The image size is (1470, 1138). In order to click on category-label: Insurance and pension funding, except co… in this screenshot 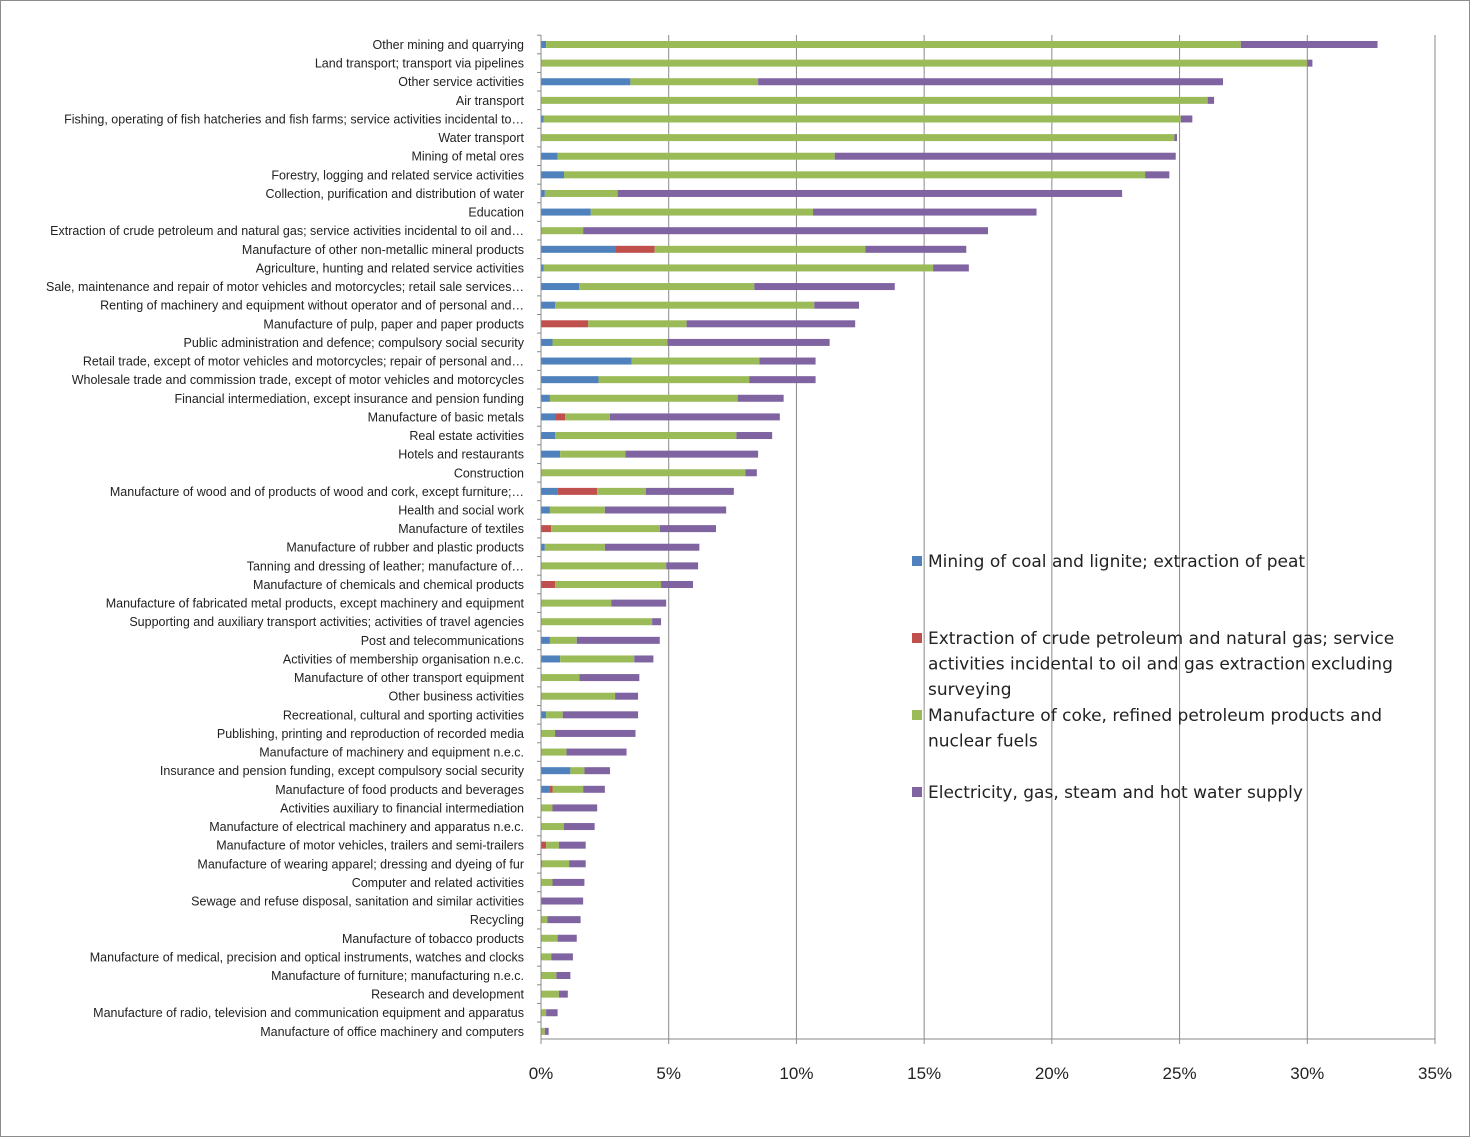, I will do `click(342, 771)`.